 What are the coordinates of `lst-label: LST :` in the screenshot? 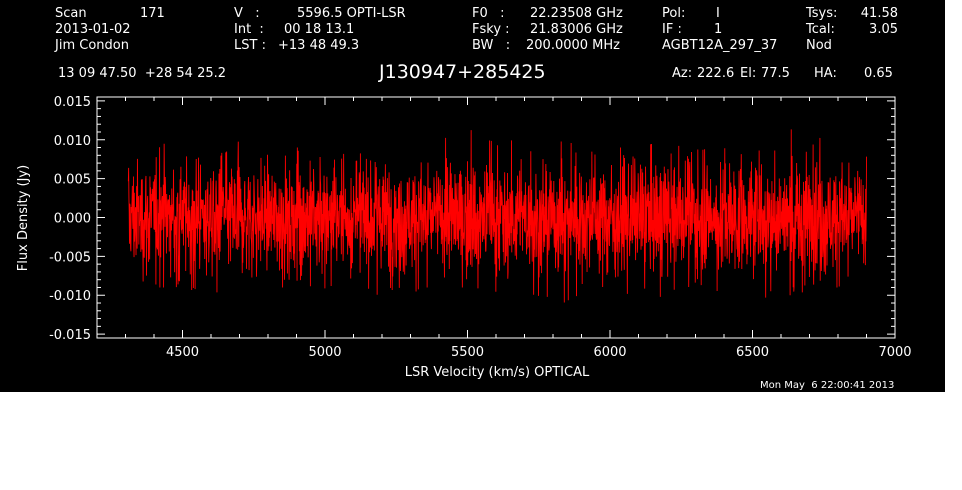 It's located at (250, 45).